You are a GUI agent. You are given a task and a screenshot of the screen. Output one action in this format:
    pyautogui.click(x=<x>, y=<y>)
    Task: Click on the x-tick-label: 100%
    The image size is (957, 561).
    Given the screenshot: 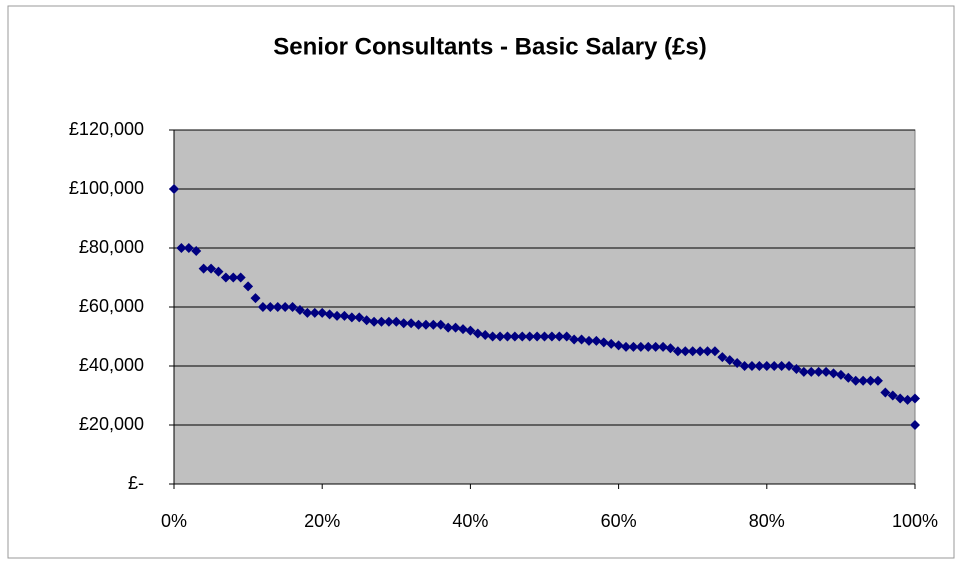 What is the action you would take?
    pyautogui.click(x=915, y=521)
    